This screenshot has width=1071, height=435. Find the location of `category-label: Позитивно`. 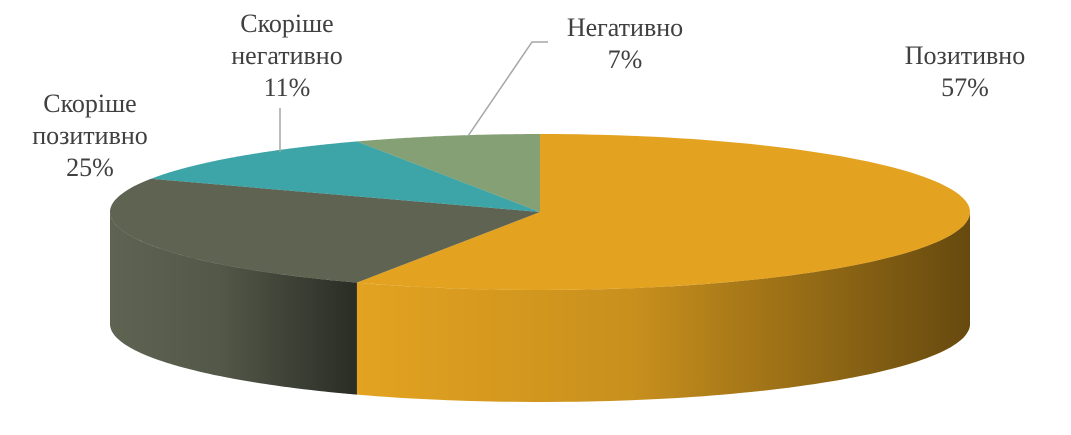

category-label: Позитивно is located at coordinates (965, 55).